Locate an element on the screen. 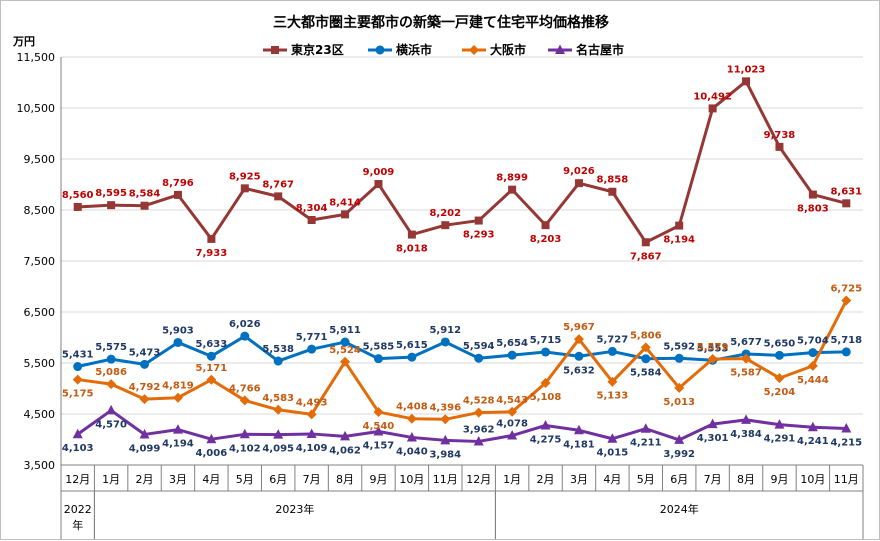 This screenshot has height=541, width=880. chart-title: 三大都市圏主要都市の新築一戸建て住宅平均価格推移 is located at coordinates (441, 22).